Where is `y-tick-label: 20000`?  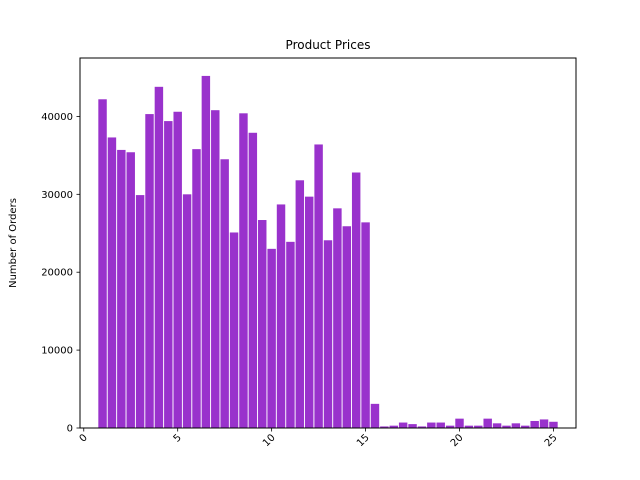
y-tick-label: 20000 is located at coordinates (57, 273).